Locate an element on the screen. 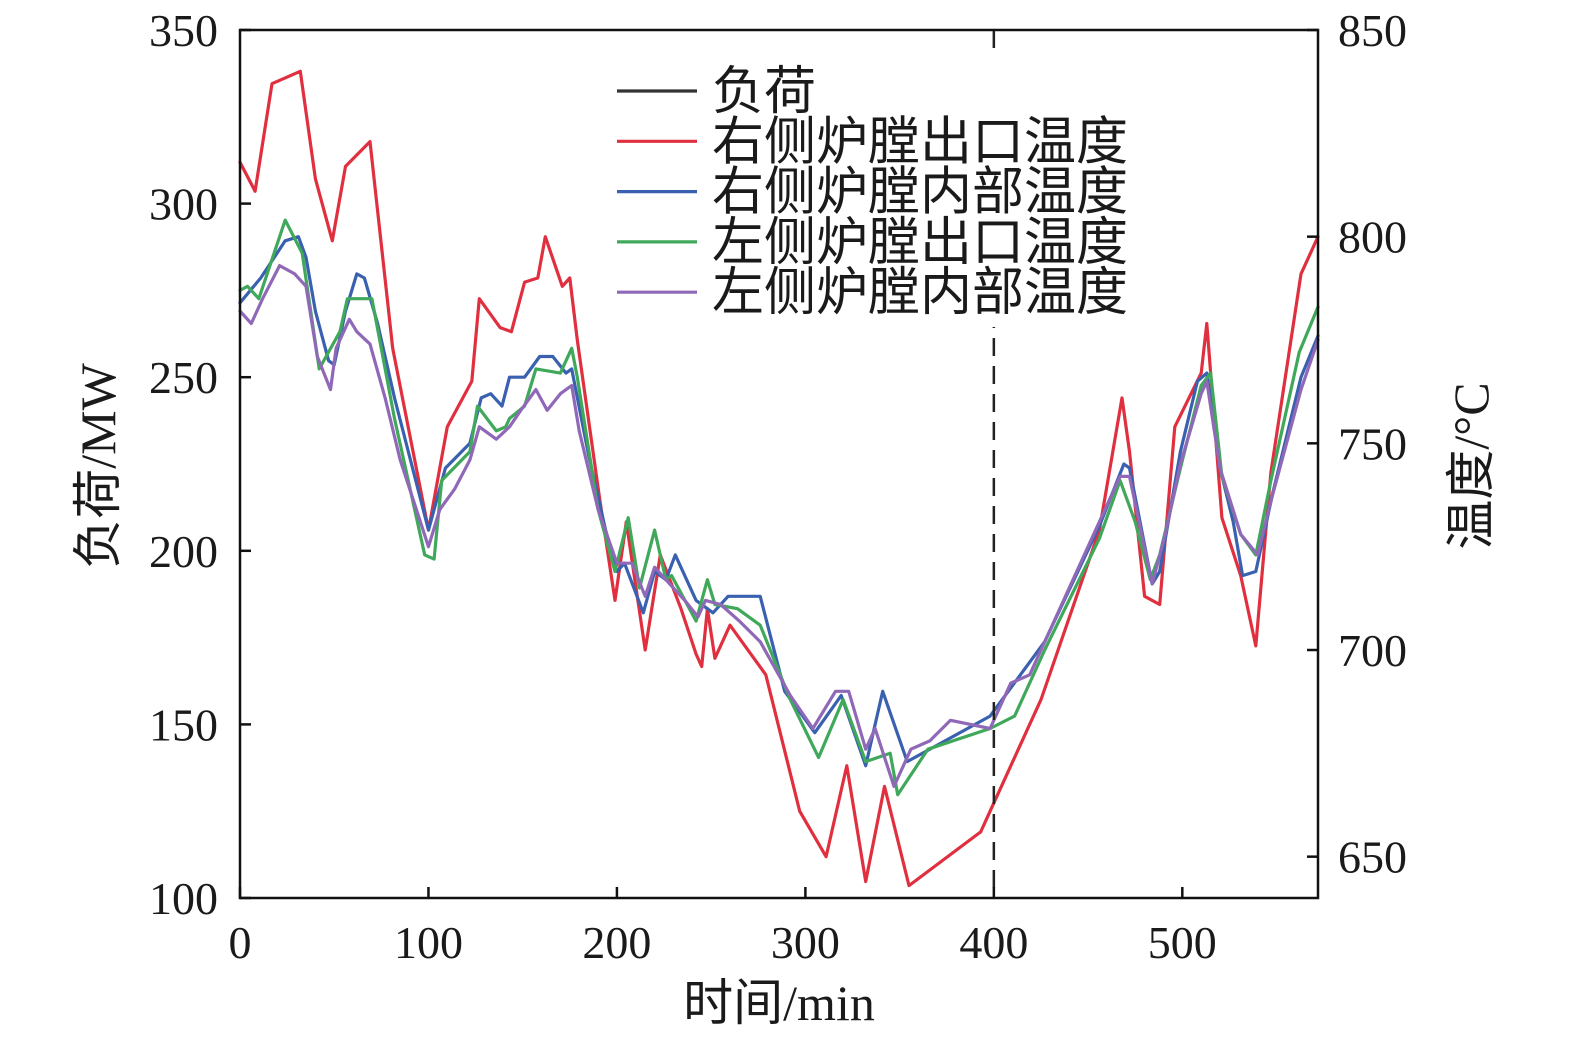 Image resolution: width=1575 pixels, height=1045 pixels. x-tick-label: 300 is located at coordinates (805, 942).